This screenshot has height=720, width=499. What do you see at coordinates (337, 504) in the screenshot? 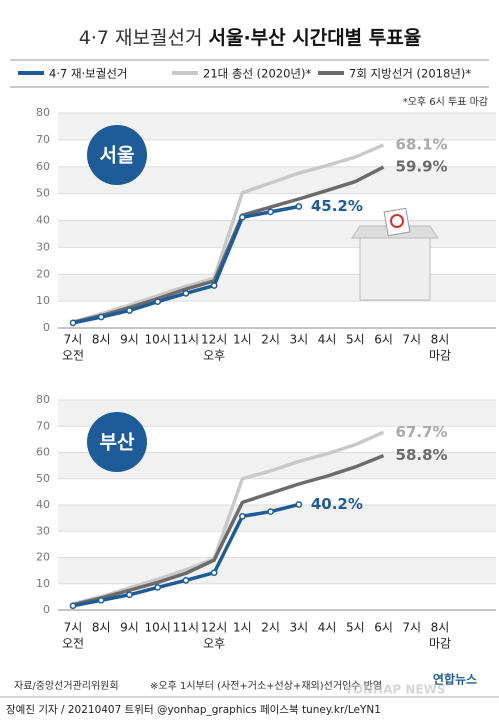
I see `value-label: 40.2%` at bounding box center [337, 504].